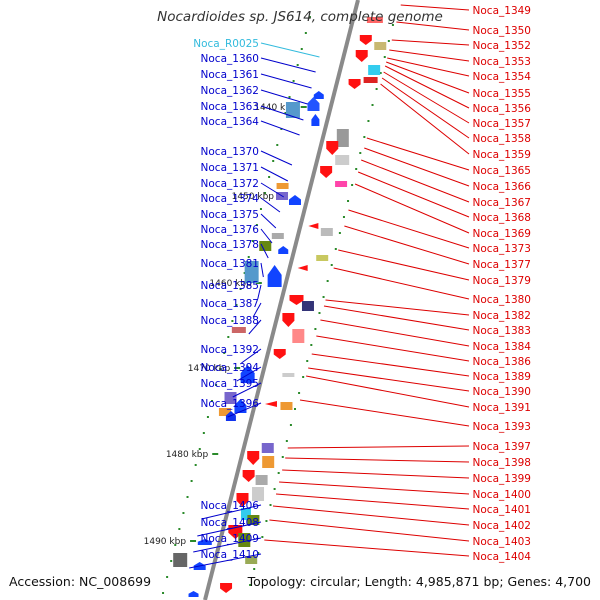  Describe the element at coordinates (230, 304) in the screenshot. I see `gene-label-left: Noca_1387` at that location.